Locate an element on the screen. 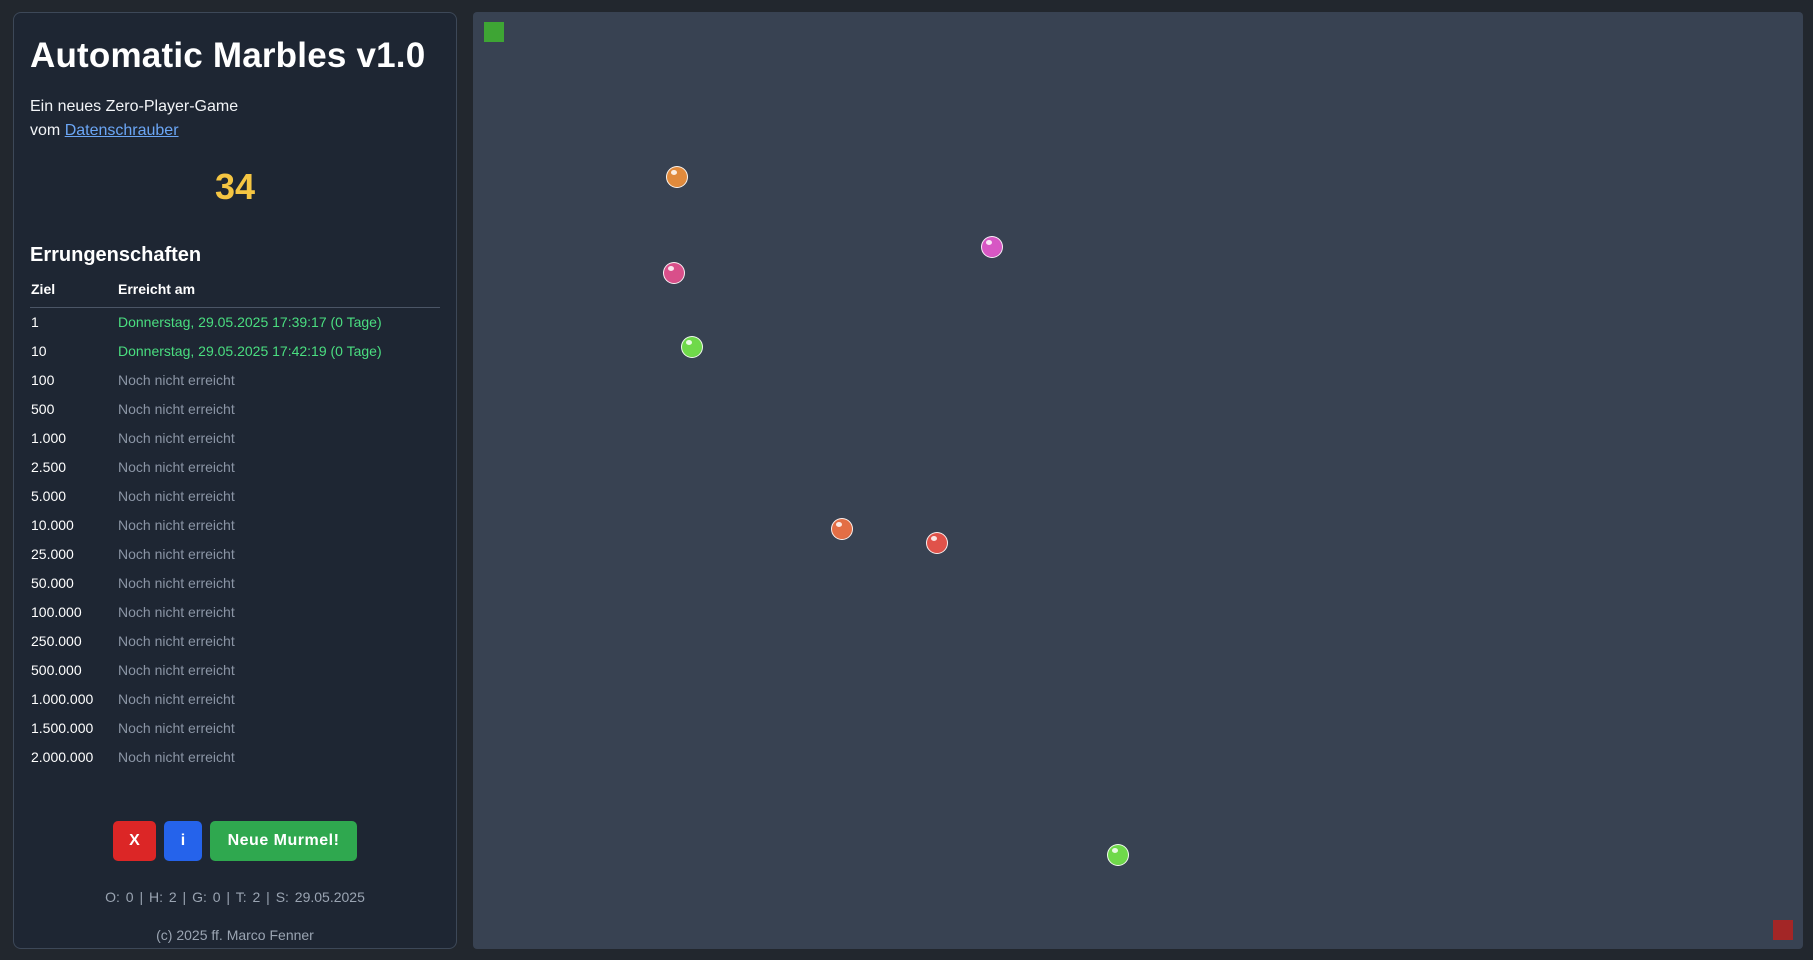 The width and height of the screenshot is (1813, 960). author-line: vom Datenschrauber is located at coordinates (235, 131).